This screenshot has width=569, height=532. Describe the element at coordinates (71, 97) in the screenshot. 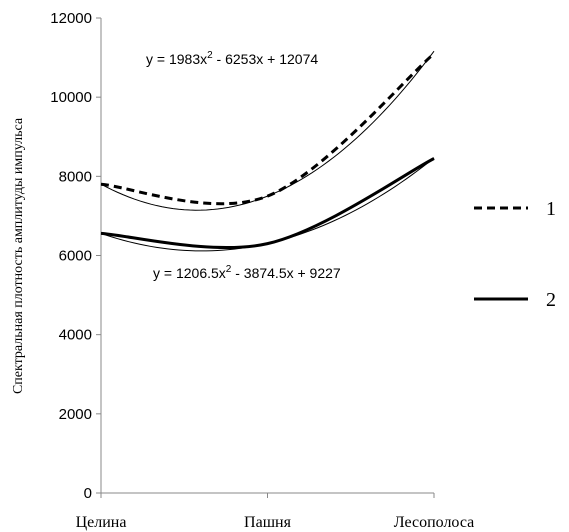

I see `y-tick-label: 10000` at that location.